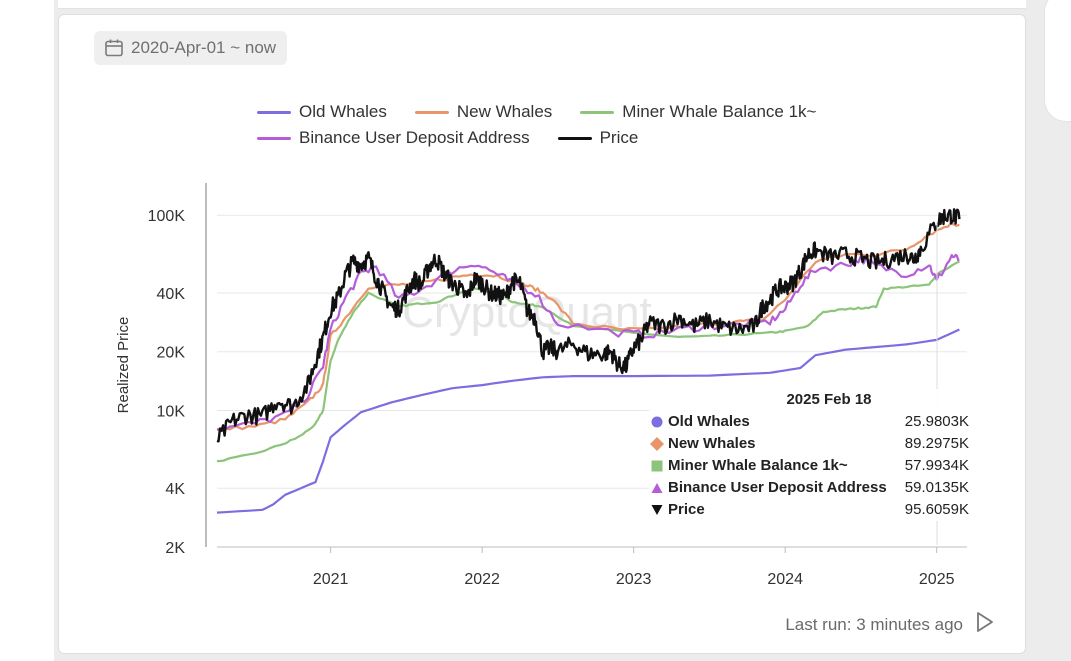 The image size is (1071, 661). What do you see at coordinates (829, 399) in the screenshot?
I see `tooltip-date: 2025 Feb 18` at bounding box center [829, 399].